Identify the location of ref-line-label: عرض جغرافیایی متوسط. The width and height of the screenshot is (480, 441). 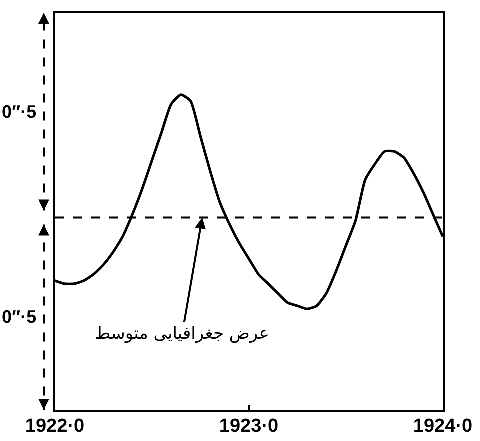
(182, 334).